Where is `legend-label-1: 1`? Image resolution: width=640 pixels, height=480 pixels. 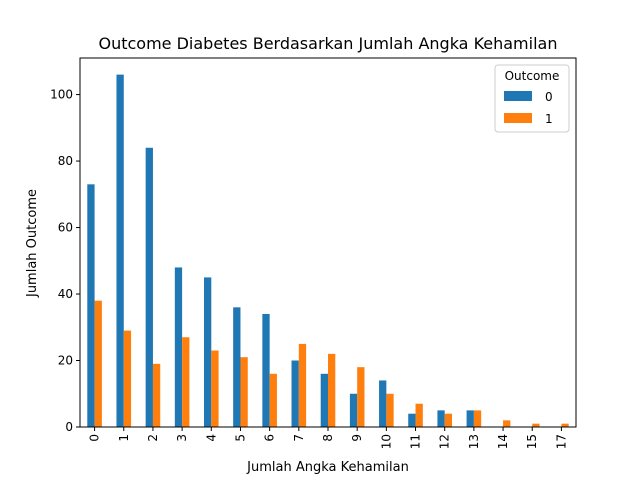 legend-label-1: 1 is located at coordinates (549, 119).